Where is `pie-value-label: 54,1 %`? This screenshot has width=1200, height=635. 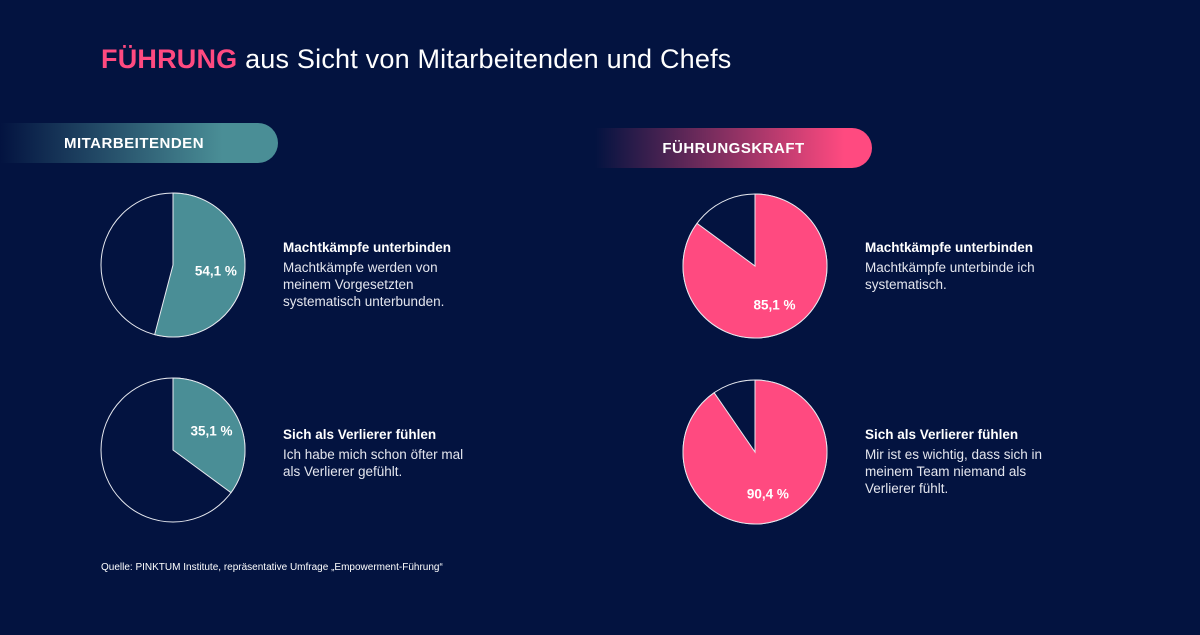
pie-value-label: 54,1 % is located at coordinates (216, 271).